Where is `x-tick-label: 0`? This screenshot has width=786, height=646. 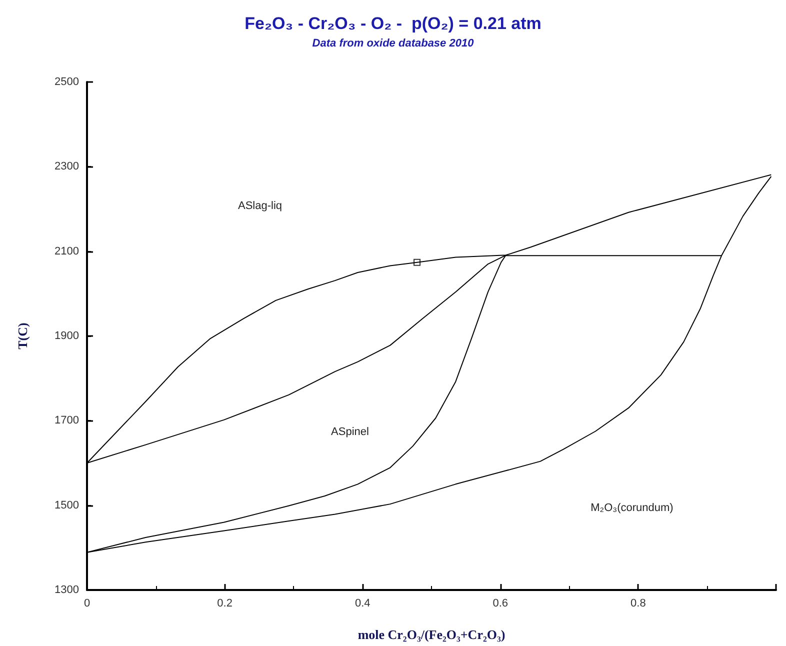 x-tick-label: 0 is located at coordinates (87, 604).